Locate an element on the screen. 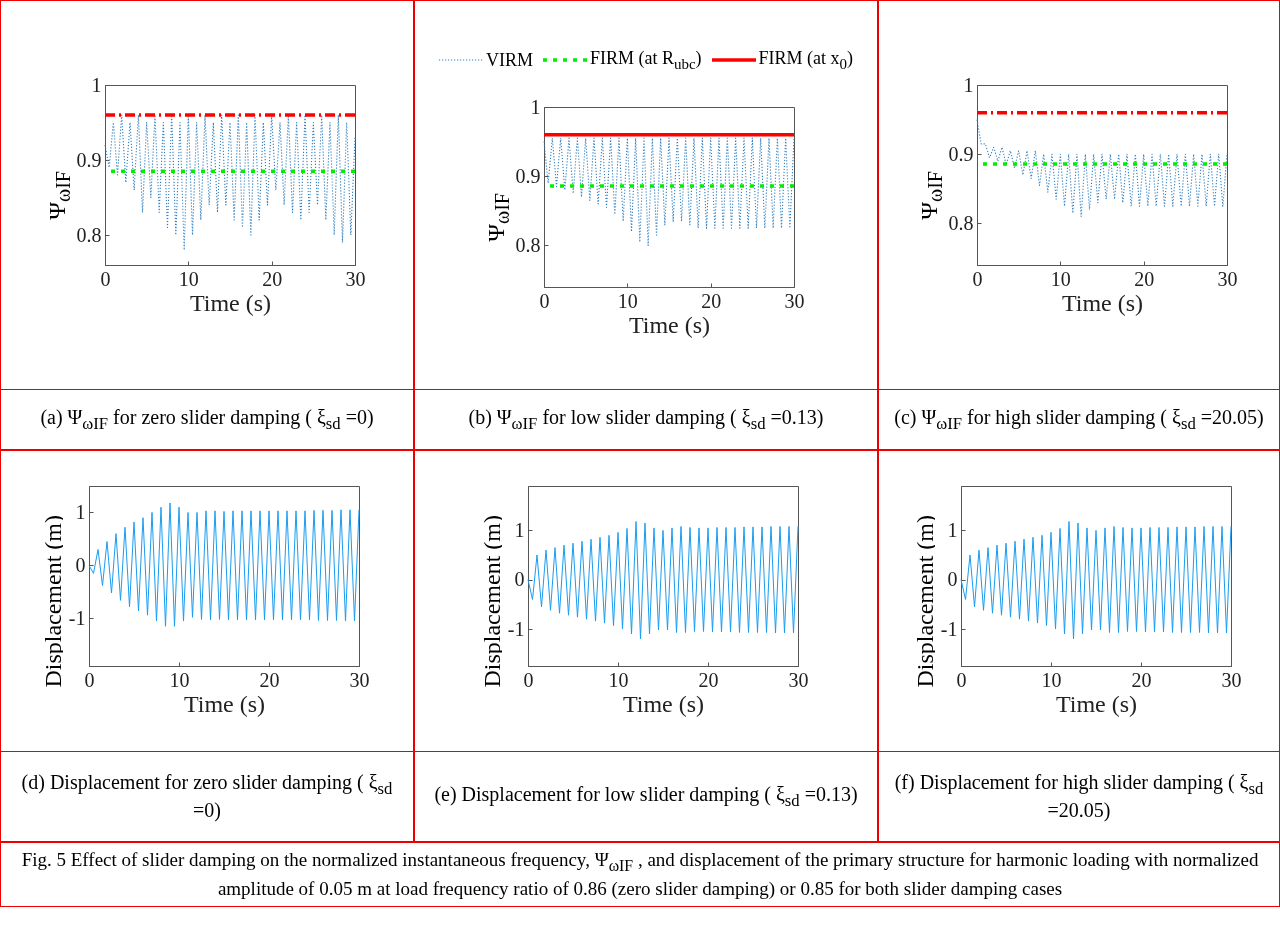 This screenshot has height=951, width=1280. legend-label: FIRM (at x$_{0}$) is located at coordinates (806, 60).